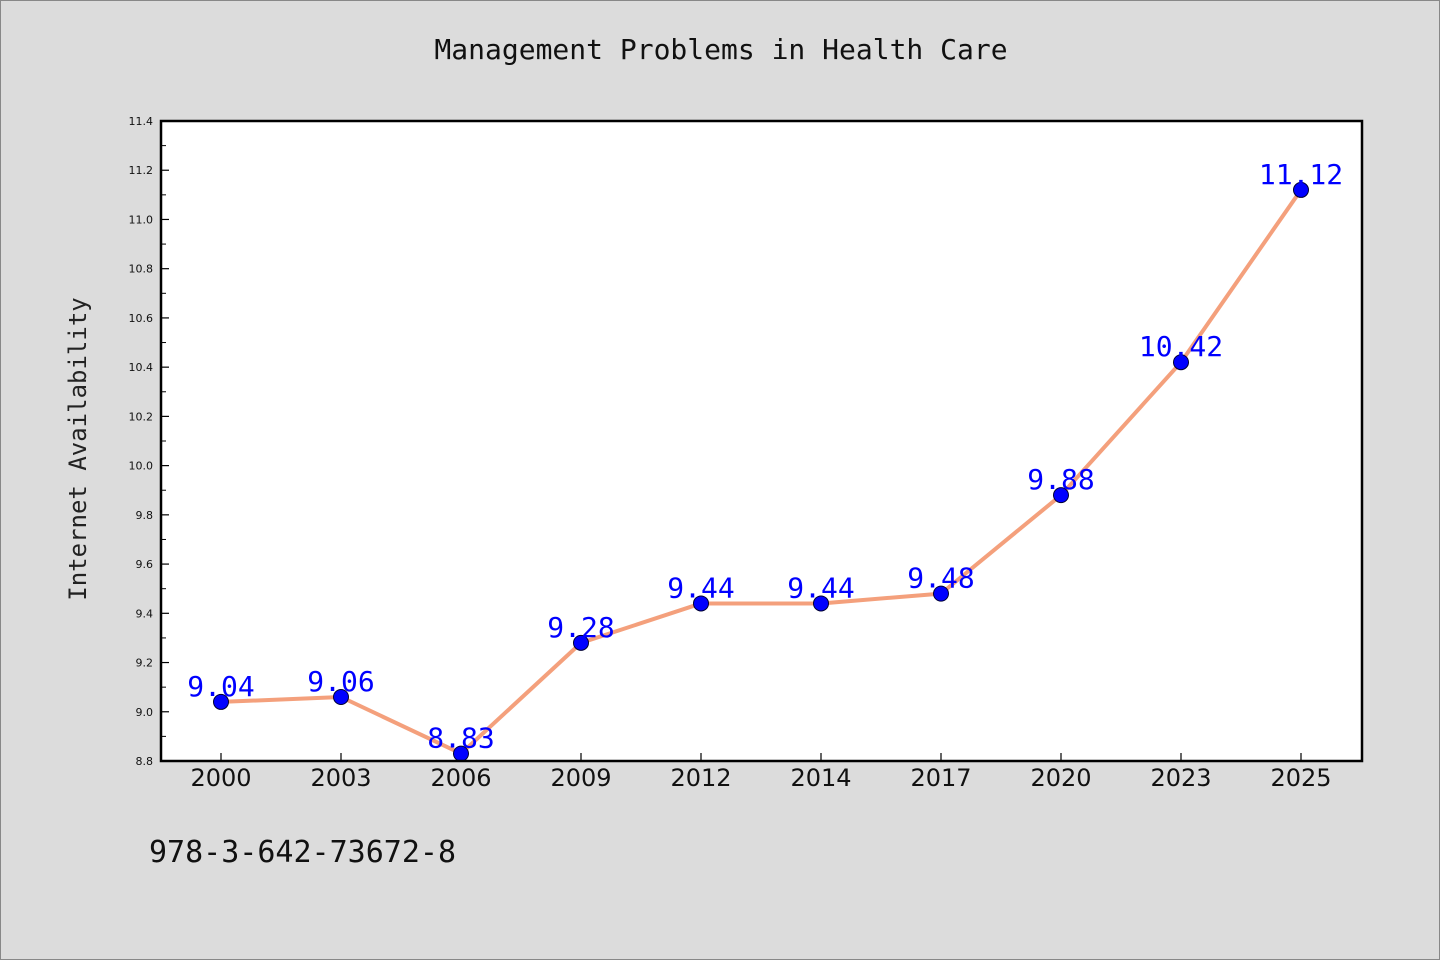  Describe the element at coordinates (141, 269) in the screenshot. I see `y-tick-label: 10.8` at that location.